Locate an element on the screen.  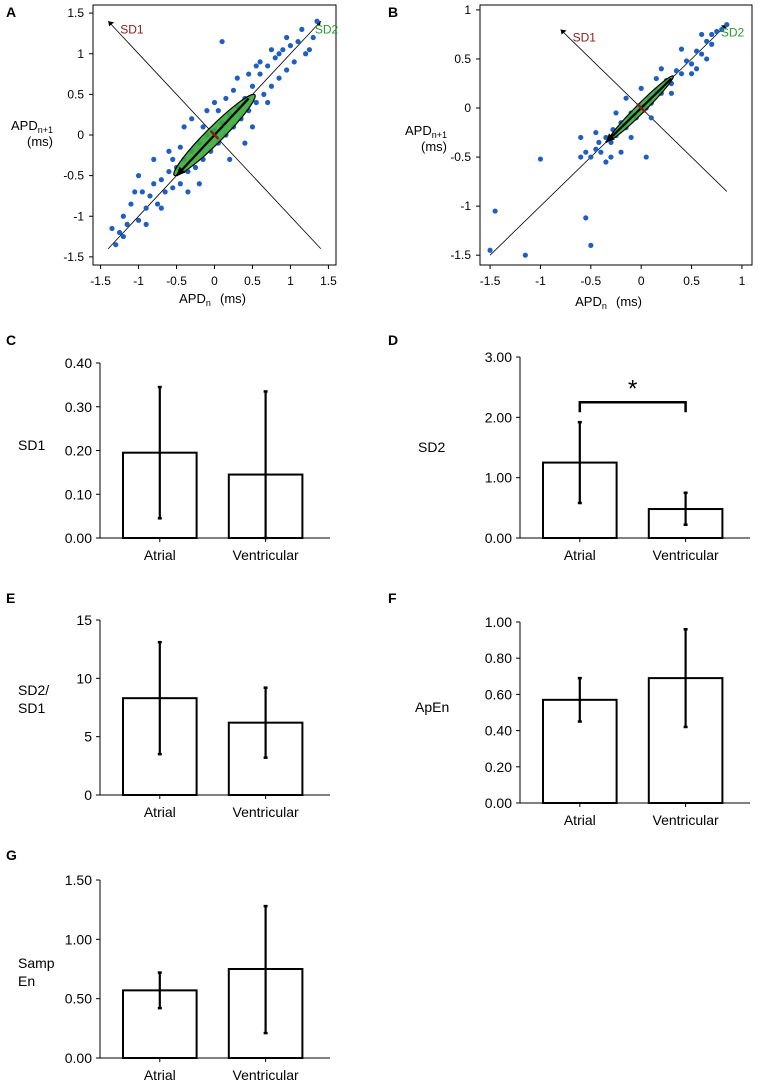
y-tick-label: -1.5 is located at coordinates (460, 255).